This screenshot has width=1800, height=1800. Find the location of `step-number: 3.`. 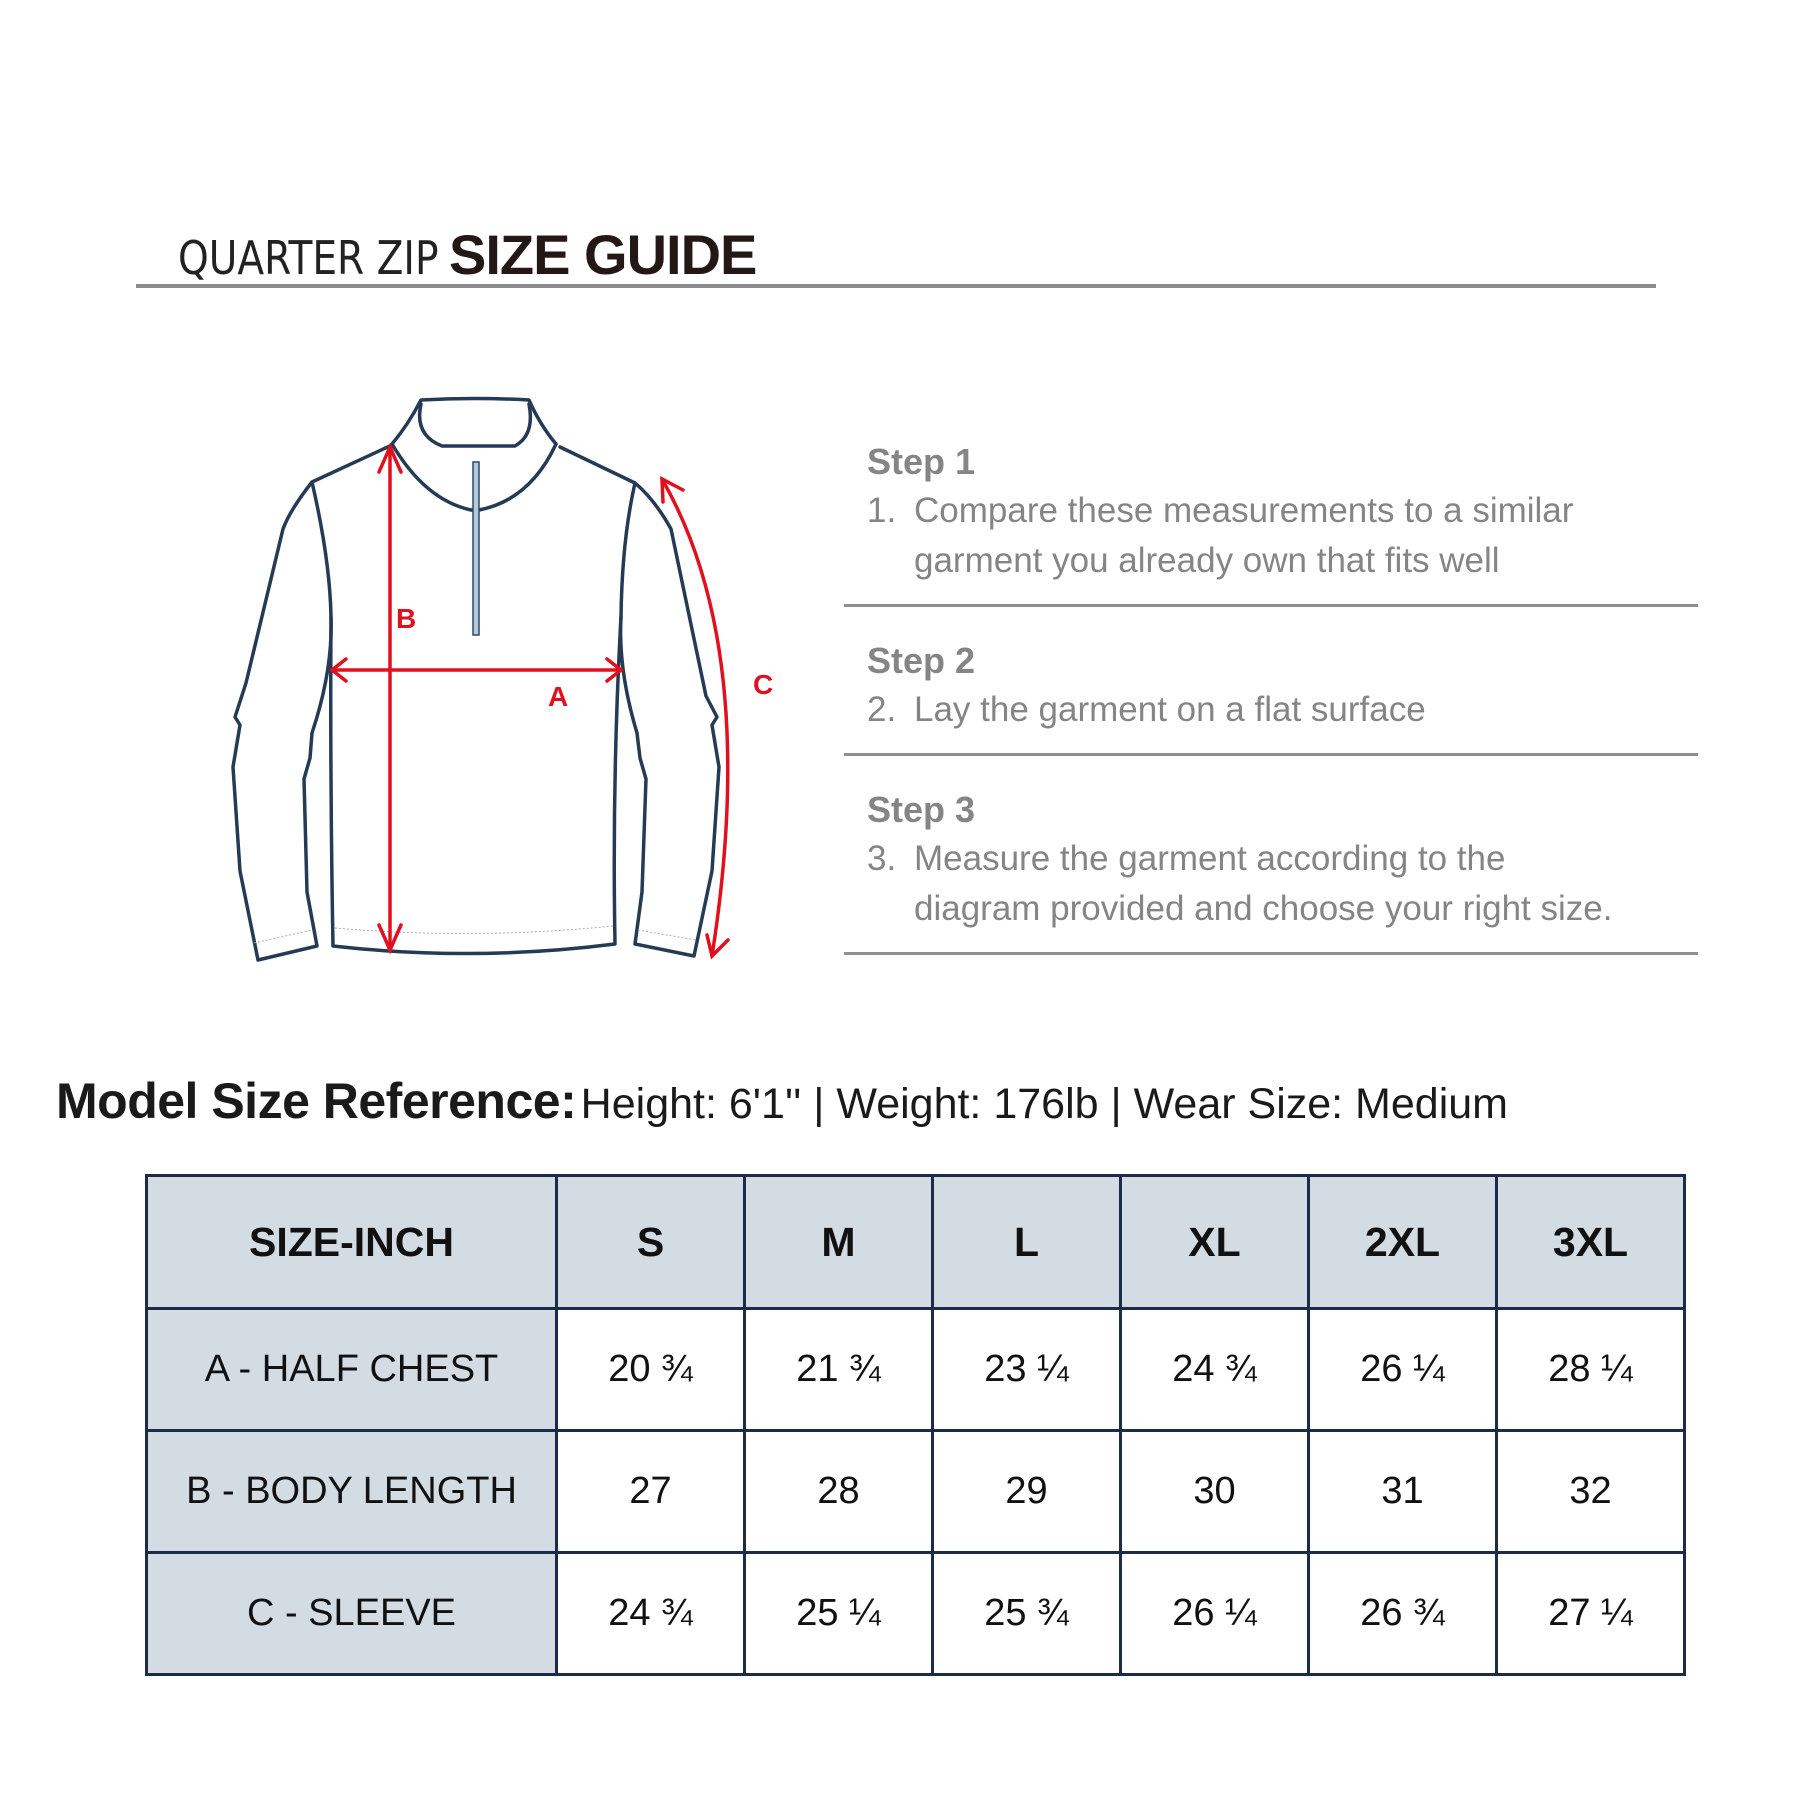

step-number: 3. is located at coordinates (882, 858).